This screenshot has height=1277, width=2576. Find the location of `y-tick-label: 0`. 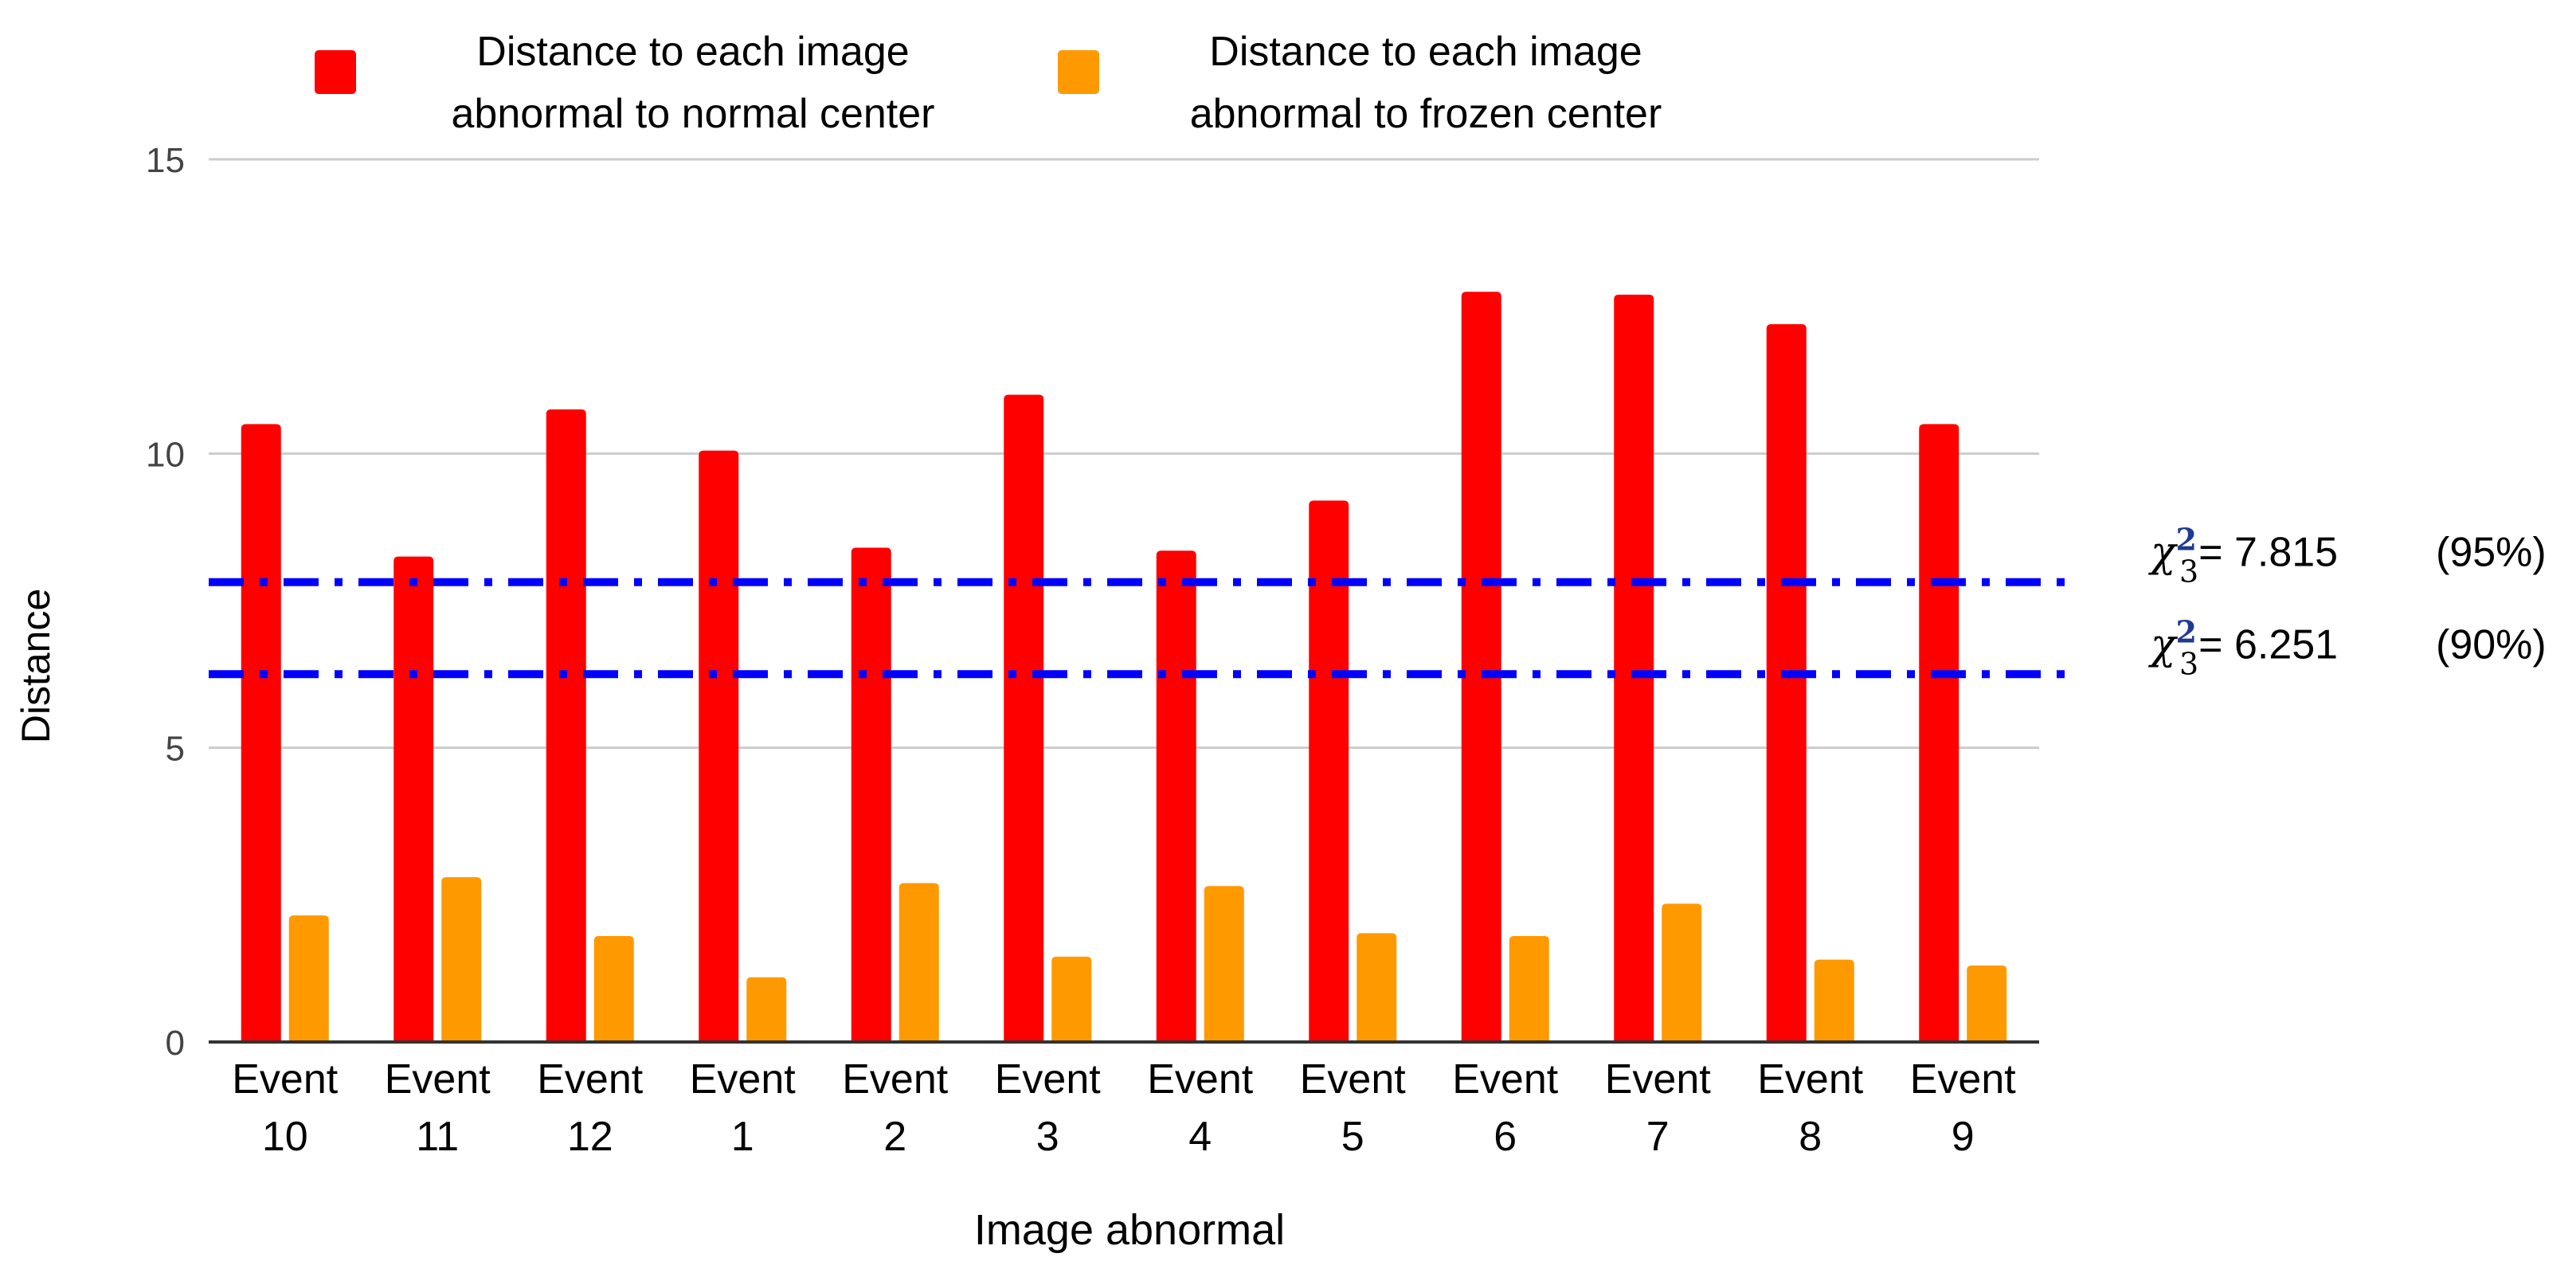

y-tick-label: 0 is located at coordinates (175, 1043).